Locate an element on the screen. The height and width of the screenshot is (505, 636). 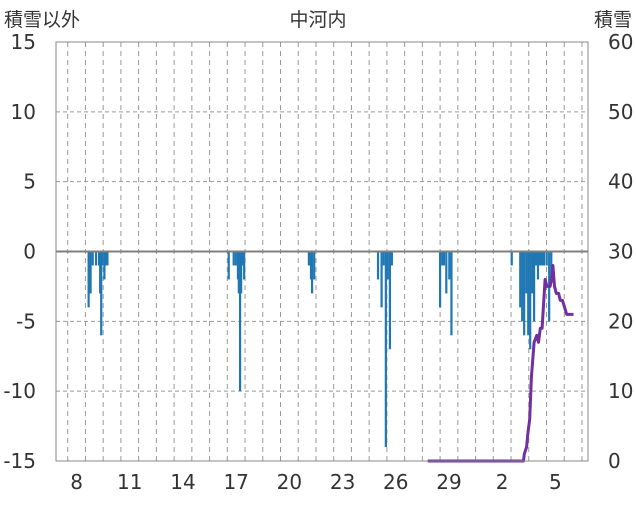
right-tick-label: 30 is located at coordinates (620, 252).